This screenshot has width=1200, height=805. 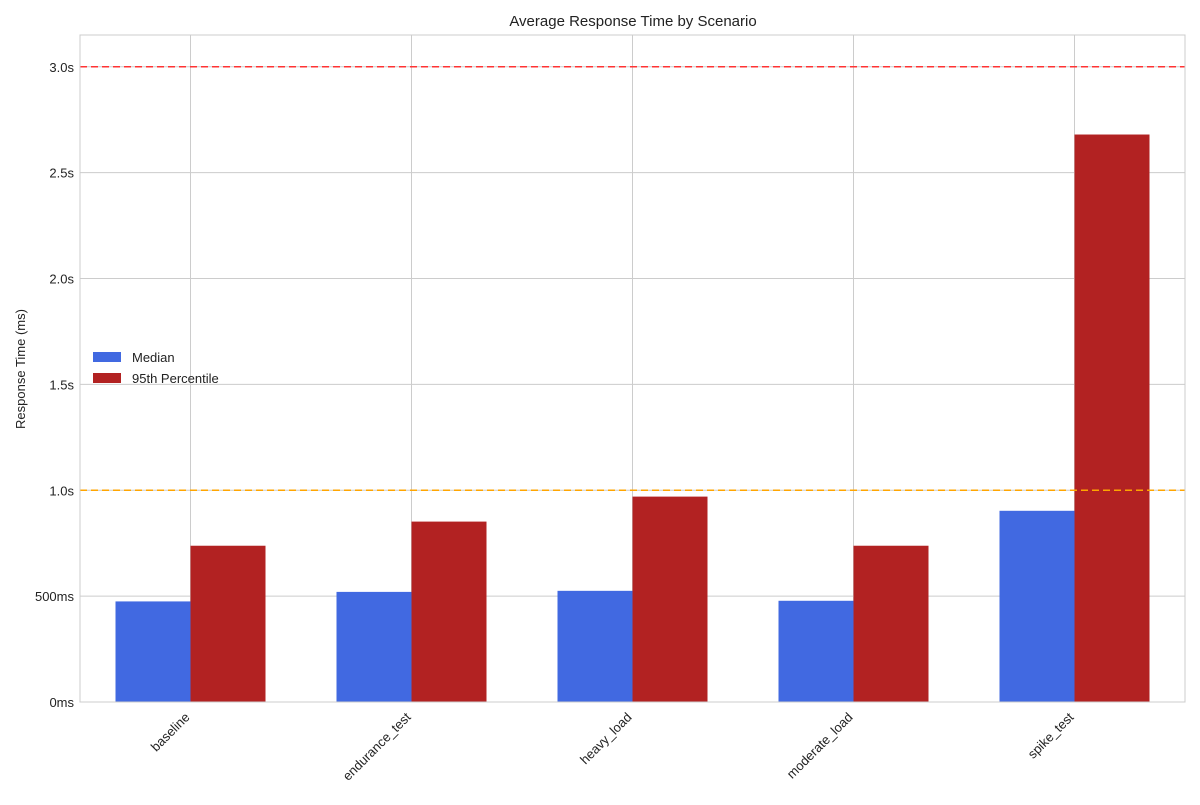 What do you see at coordinates (606, 739) in the screenshot?
I see `x-tick-label: heavy_load` at bounding box center [606, 739].